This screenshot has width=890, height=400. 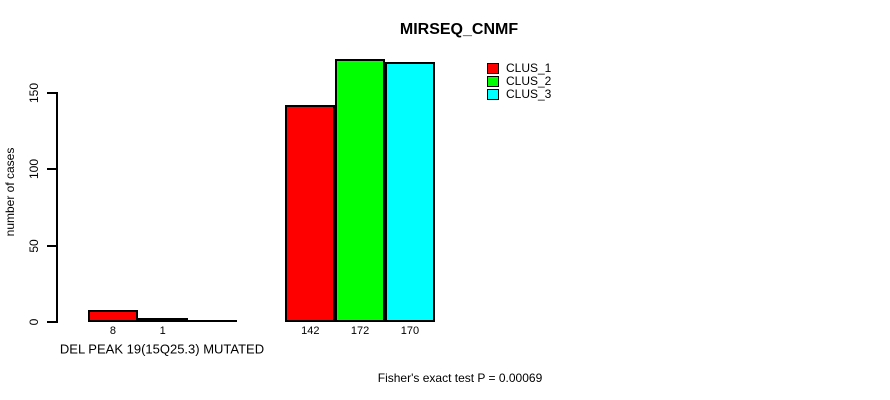 I want to click on legend-label: CLUS_2, so click(x=529, y=81).